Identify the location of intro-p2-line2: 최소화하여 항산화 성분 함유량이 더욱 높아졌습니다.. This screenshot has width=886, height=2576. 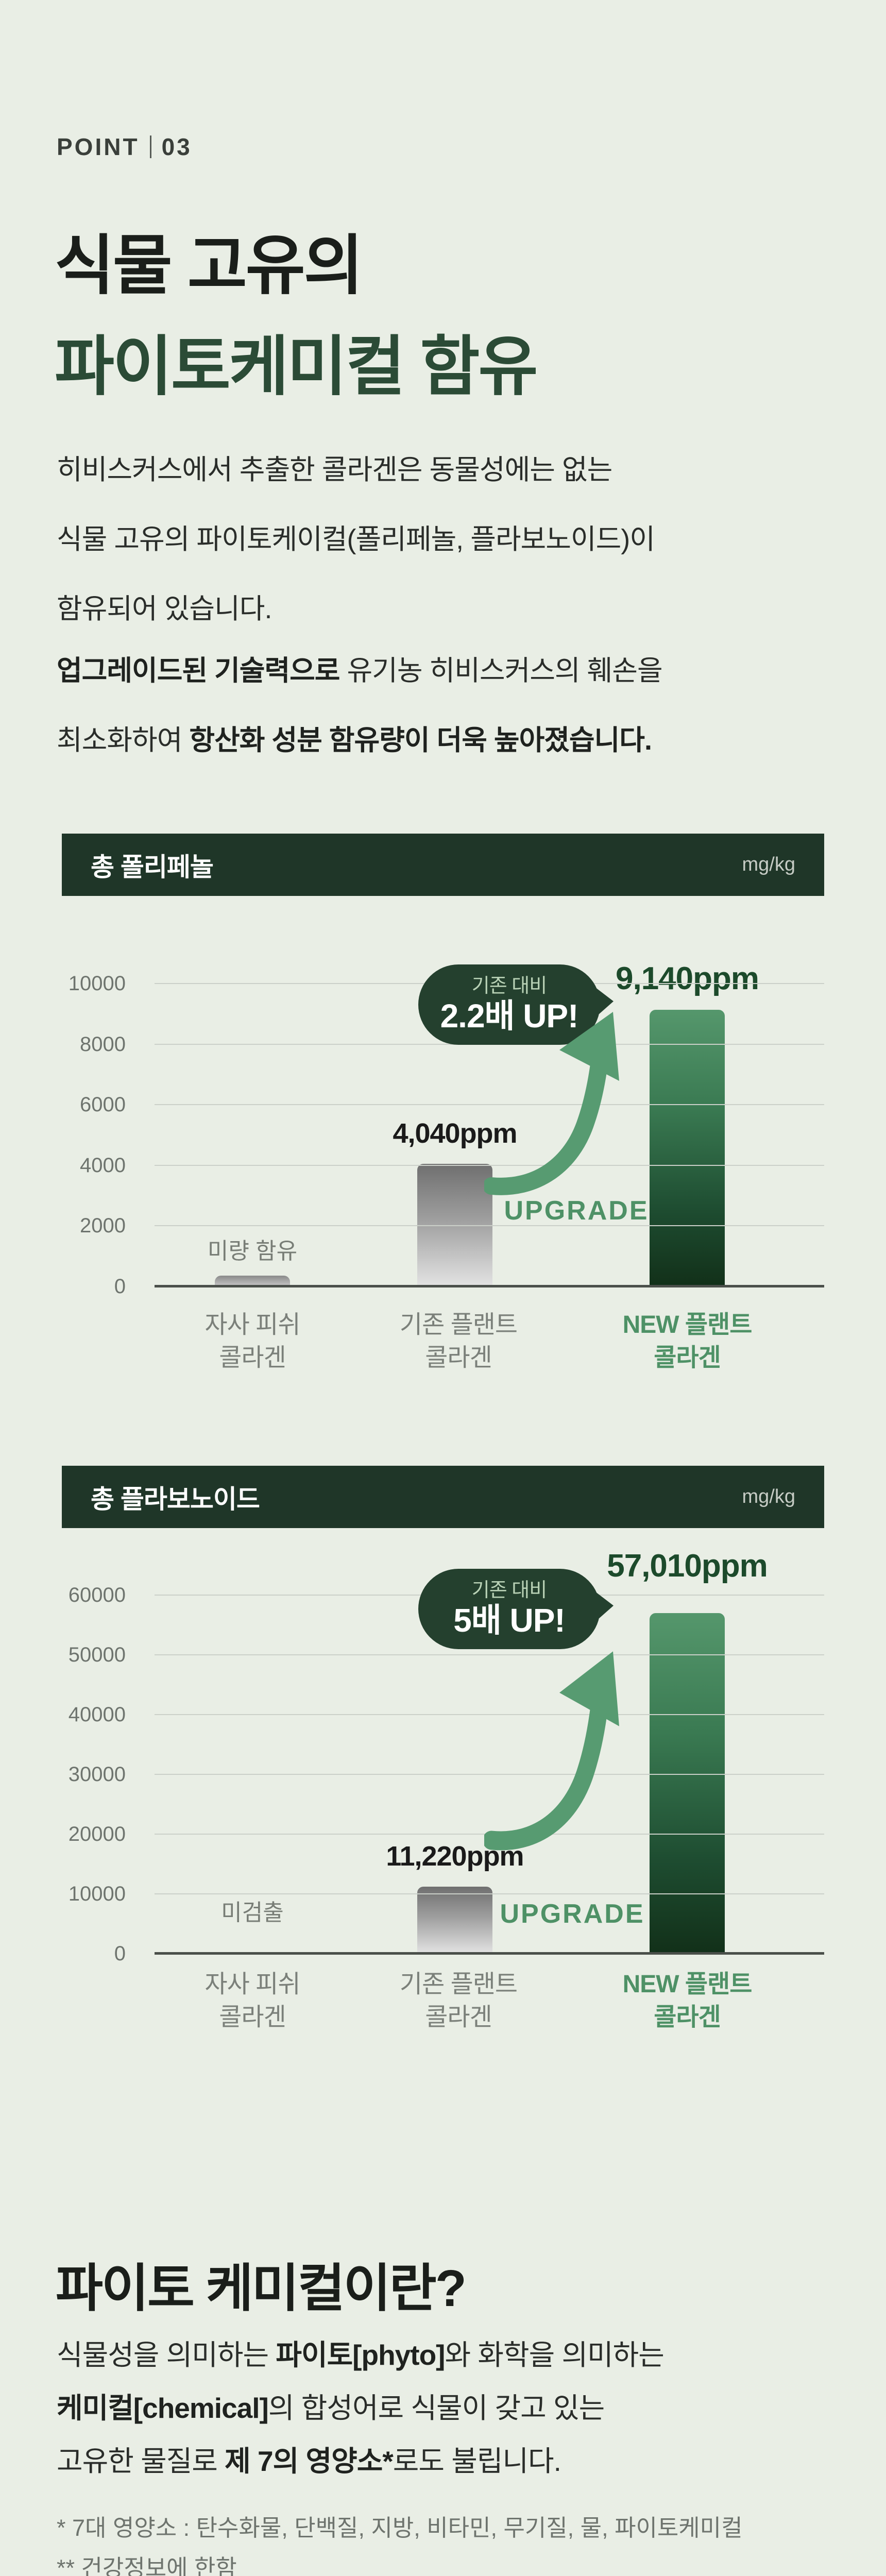
(359, 740).